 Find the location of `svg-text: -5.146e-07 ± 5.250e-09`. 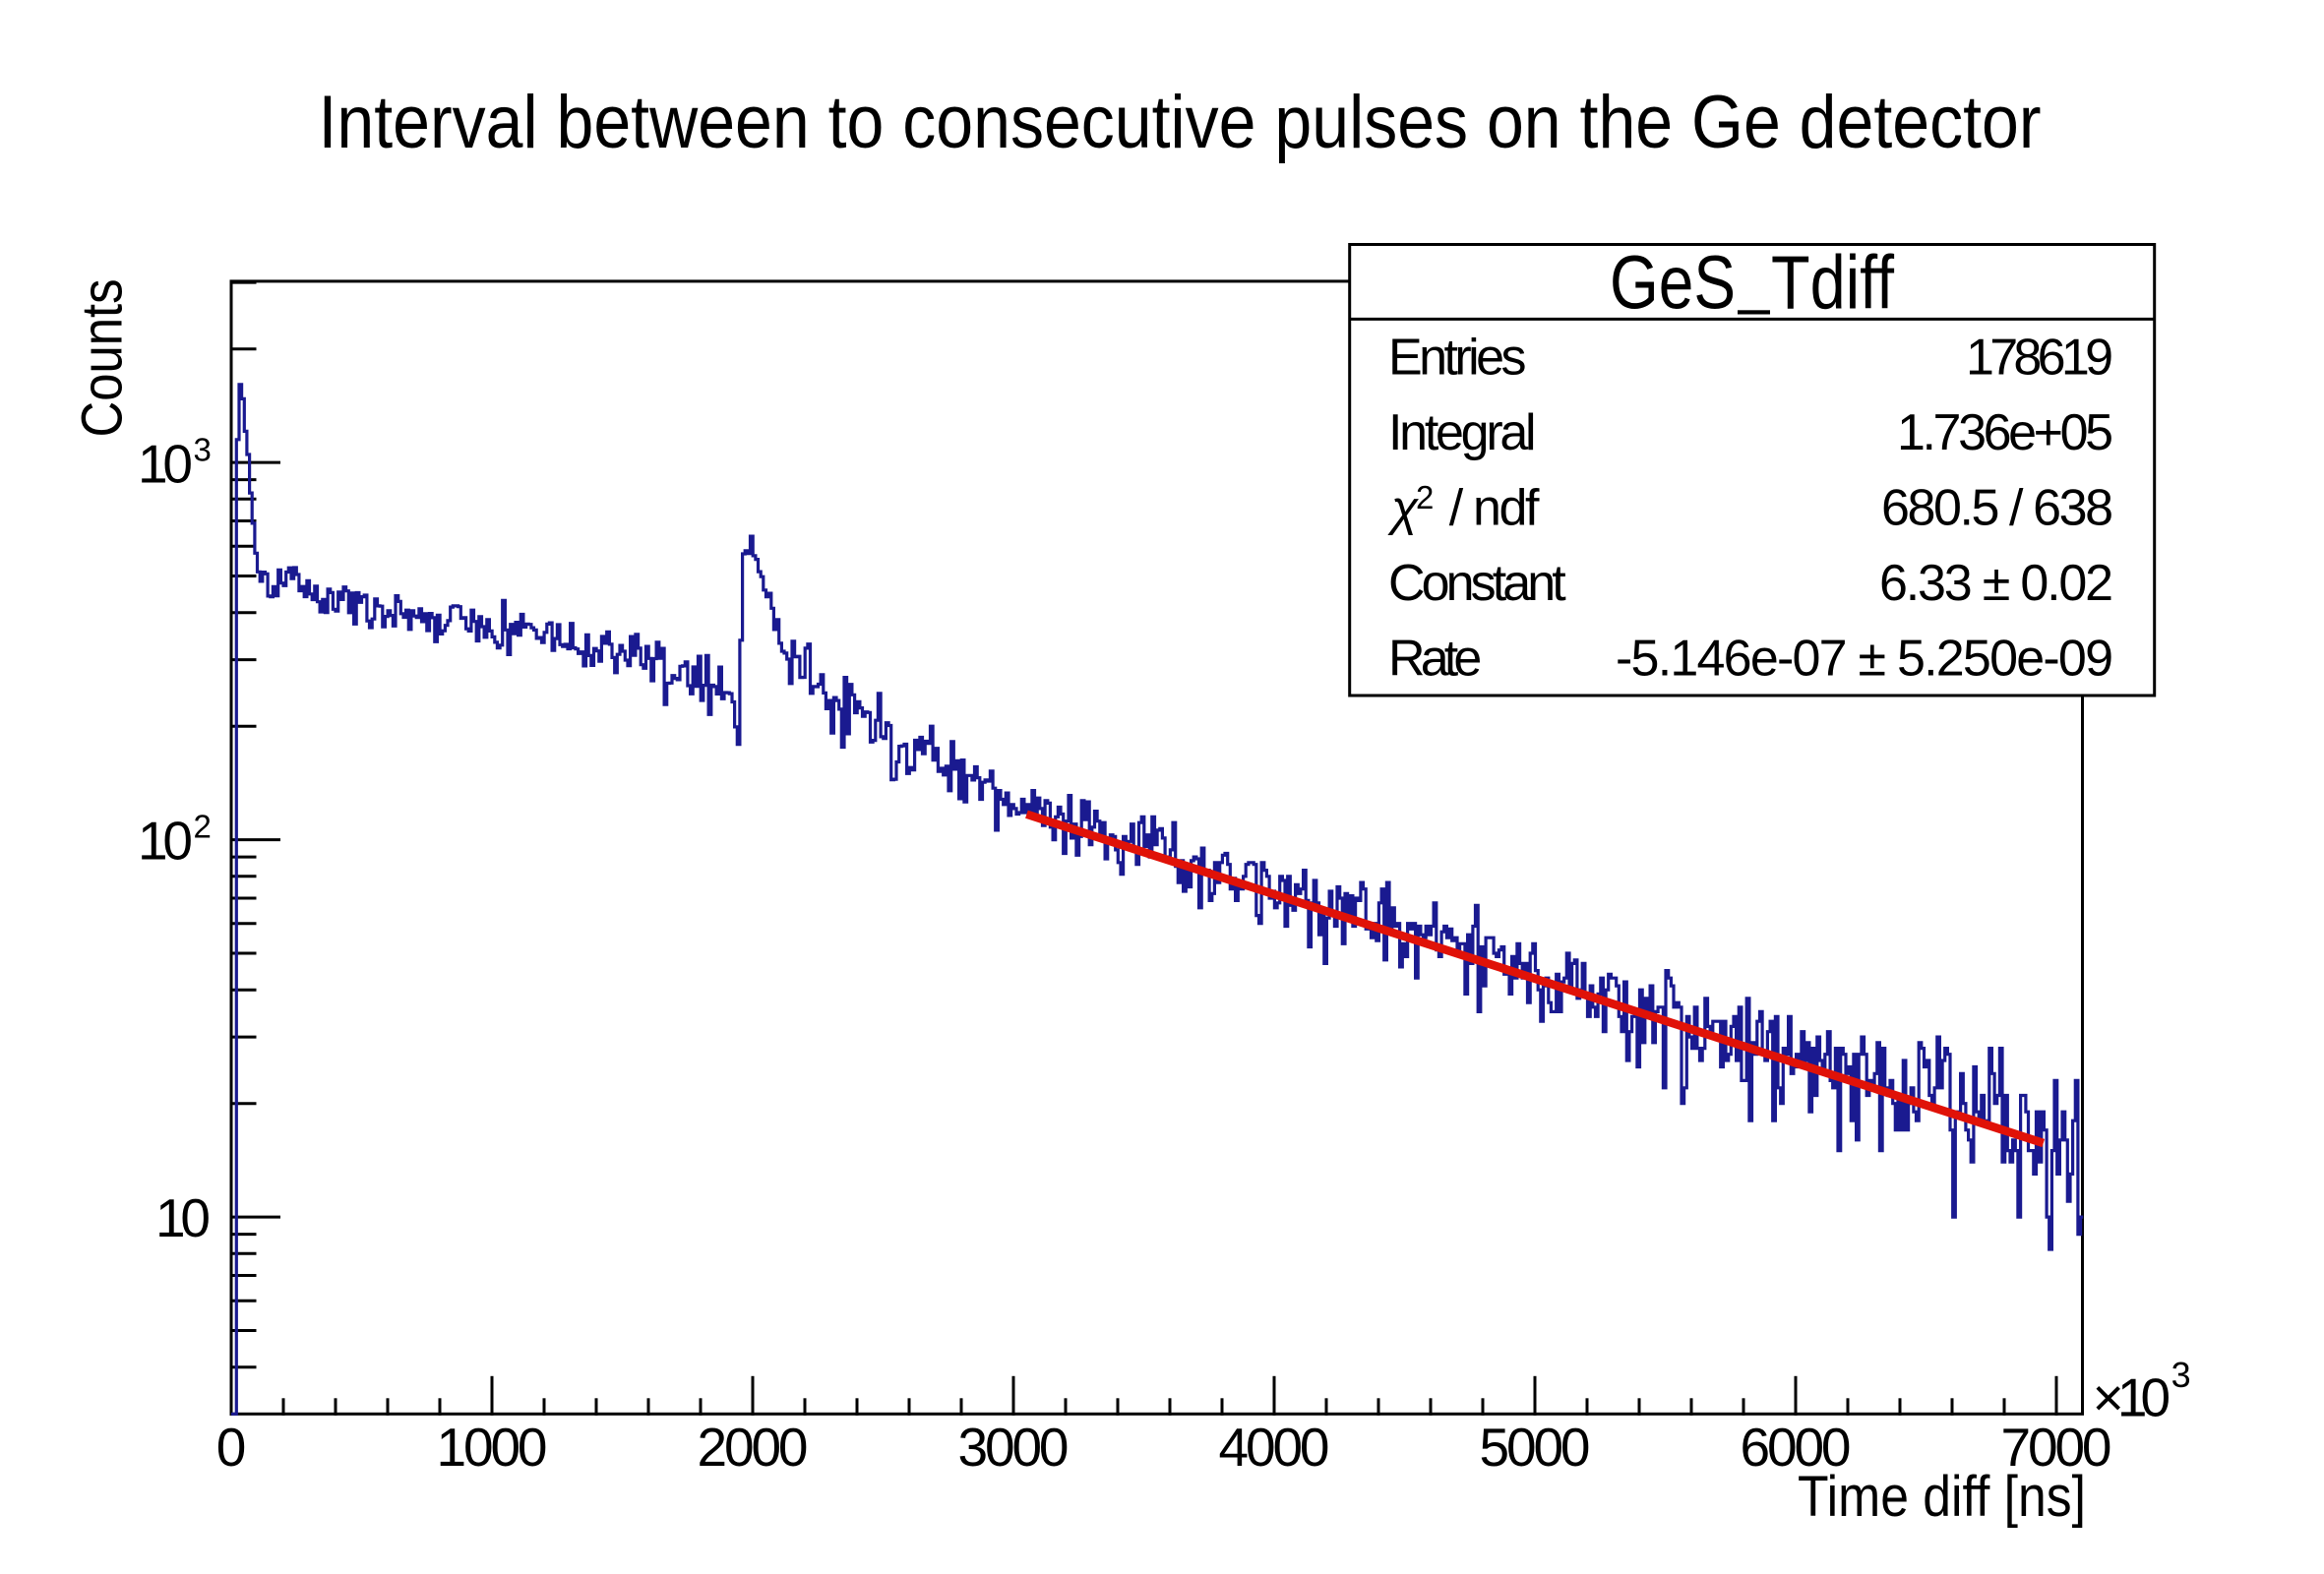

svg-text: -5.146e-07 ± 5.250e-09 is located at coordinates (1864, 660).